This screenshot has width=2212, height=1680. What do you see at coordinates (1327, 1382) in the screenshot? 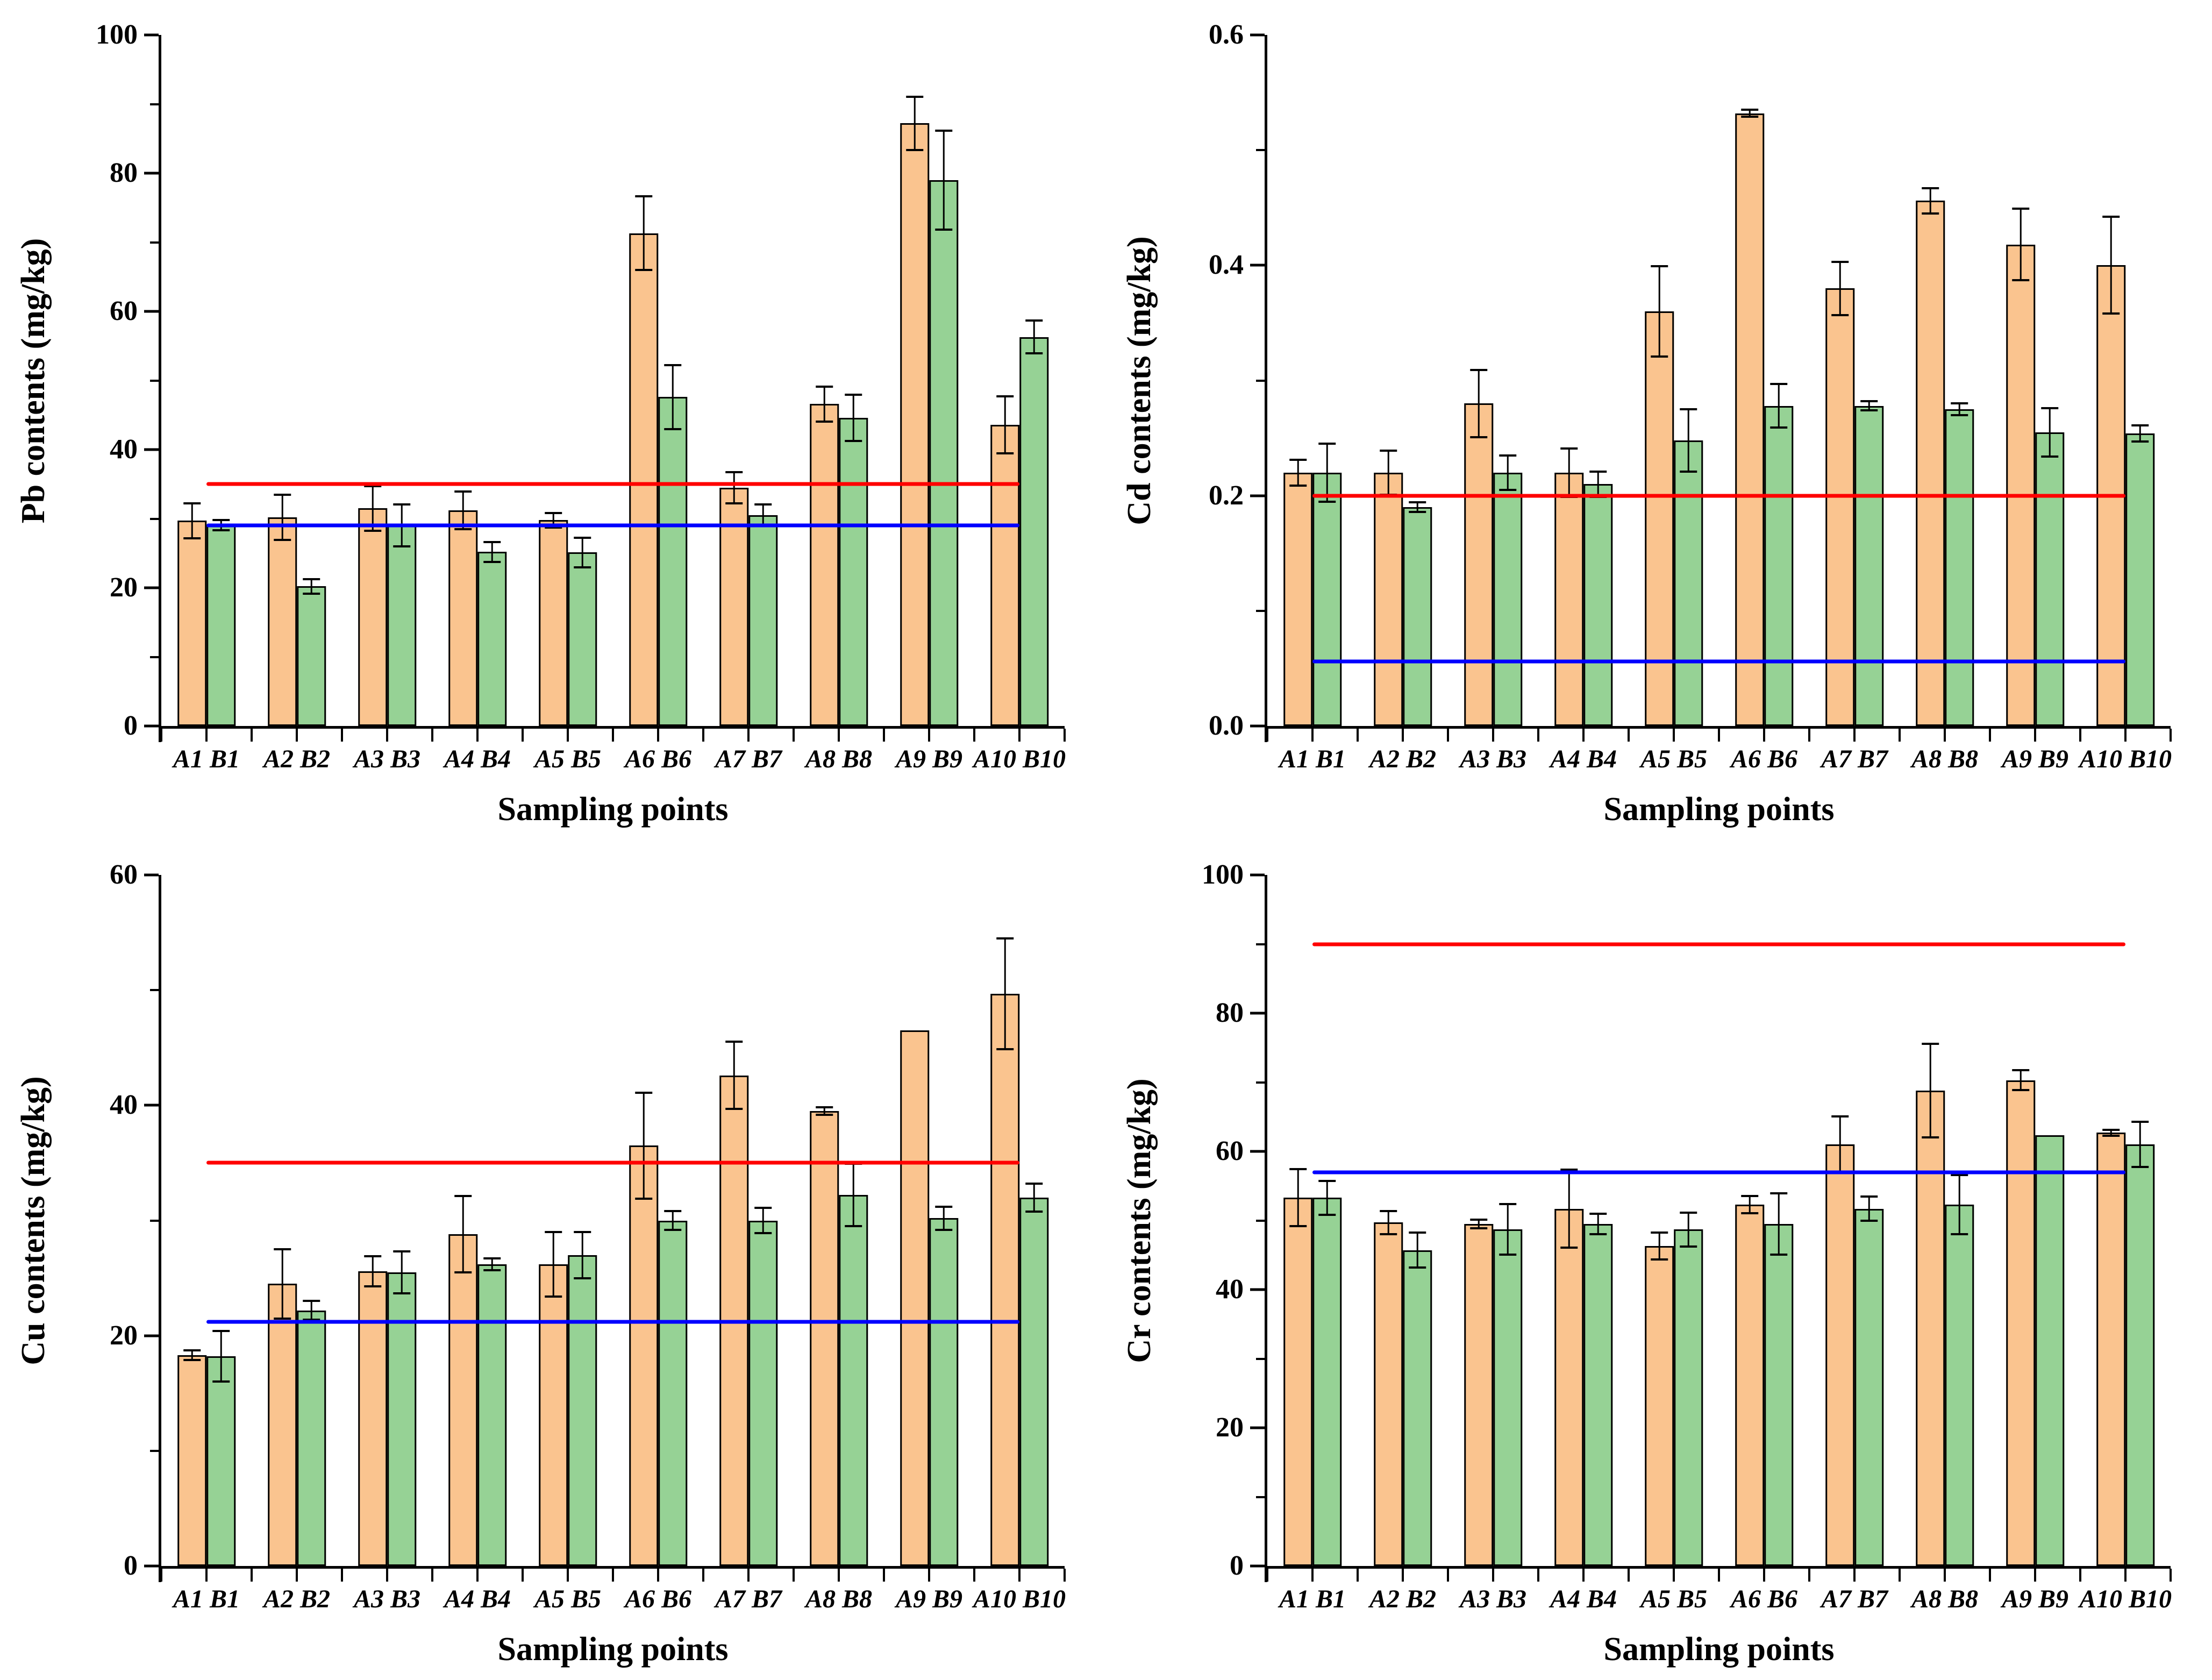
I see `bar-cr-B1` at bounding box center [1327, 1382].